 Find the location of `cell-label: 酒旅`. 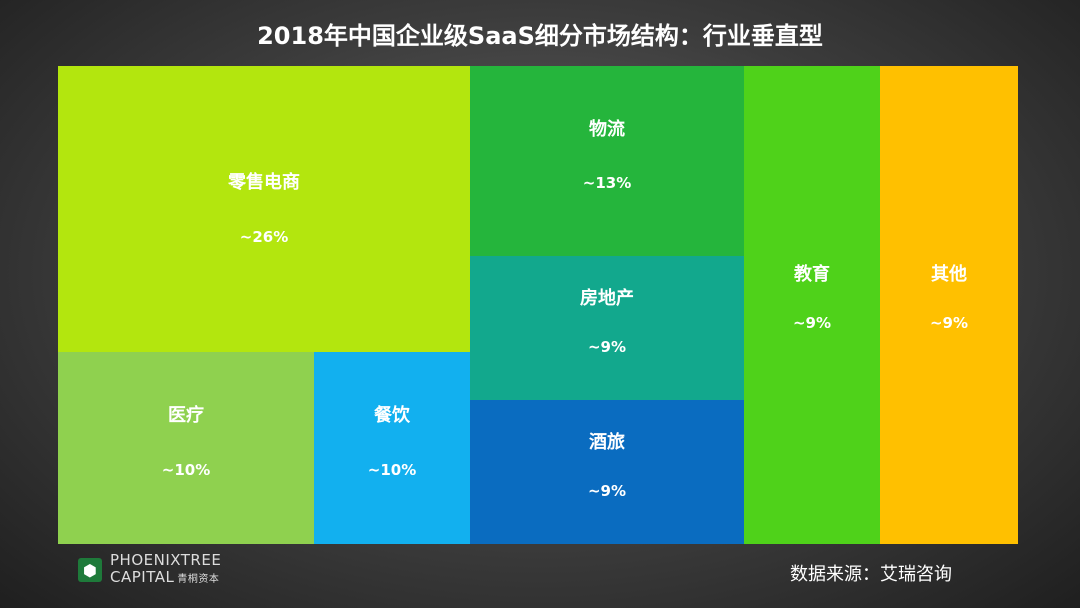

cell-label: 酒旅 is located at coordinates (607, 443).